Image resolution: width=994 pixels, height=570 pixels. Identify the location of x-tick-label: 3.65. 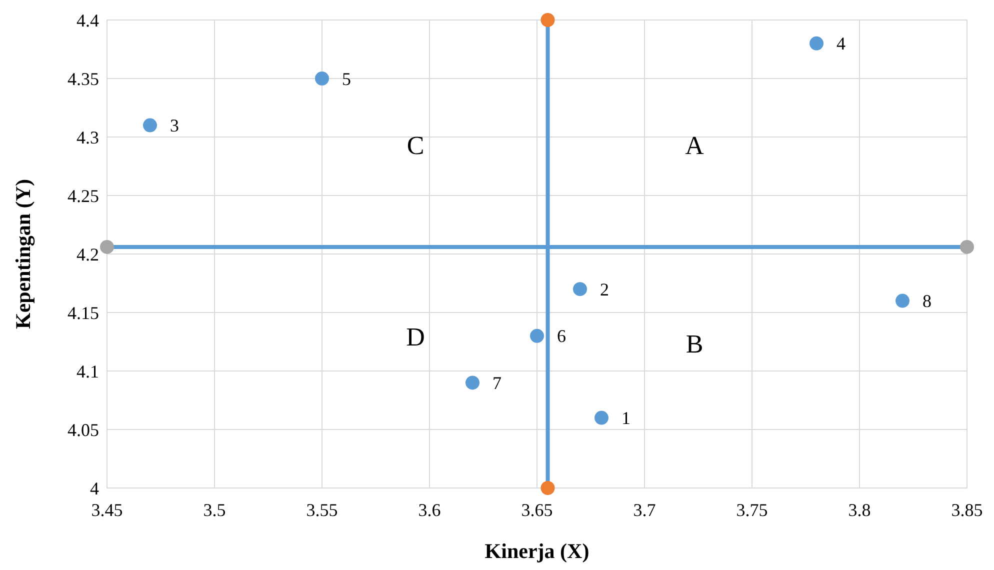
(537, 510).